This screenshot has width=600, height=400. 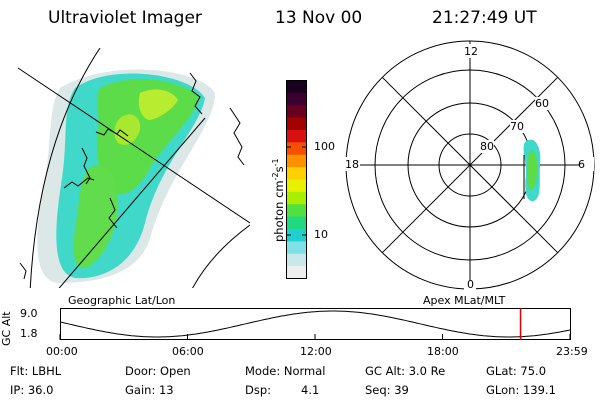 I want to click on ip-status: IP: 36.0, so click(x=32, y=390).